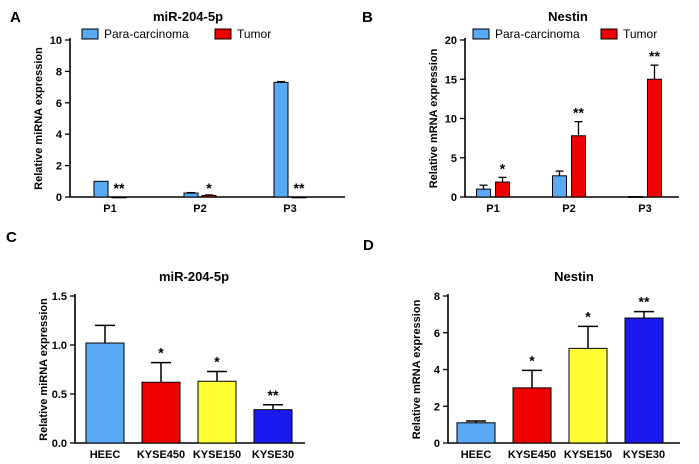  Describe the element at coordinates (476, 455) in the screenshot. I see `x-tick-label-d-0: HEEC` at that location.